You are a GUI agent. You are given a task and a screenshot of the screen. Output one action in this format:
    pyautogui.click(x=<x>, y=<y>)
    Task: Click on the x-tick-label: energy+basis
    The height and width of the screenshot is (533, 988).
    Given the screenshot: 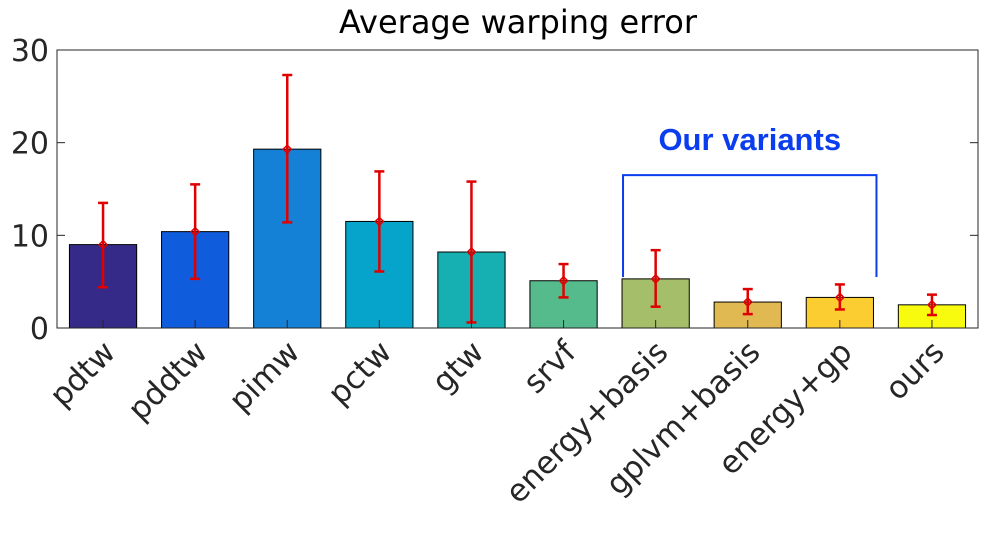 What is the action you would take?
    pyautogui.click(x=587, y=422)
    